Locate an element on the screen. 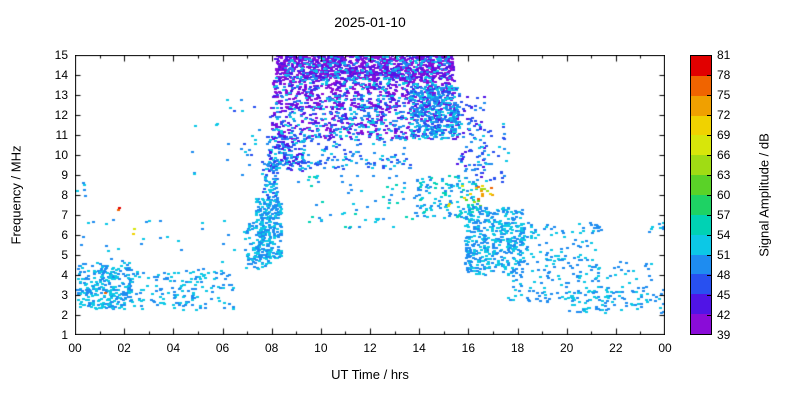 This screenshot has width=800, height=400. x-tick-label: 02 is located at coordinates (124, 348).